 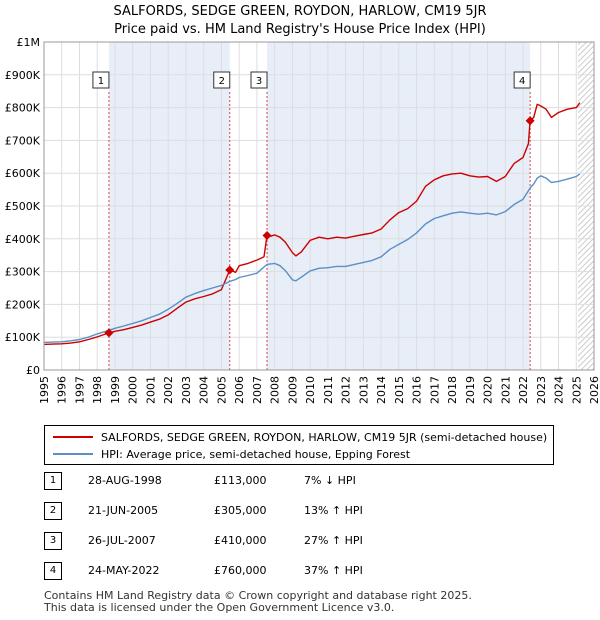 What do you see at coordinates (399, 390) in the screenshot?
I see `x-tick-label: 2015` at bounding box center [399, 390].